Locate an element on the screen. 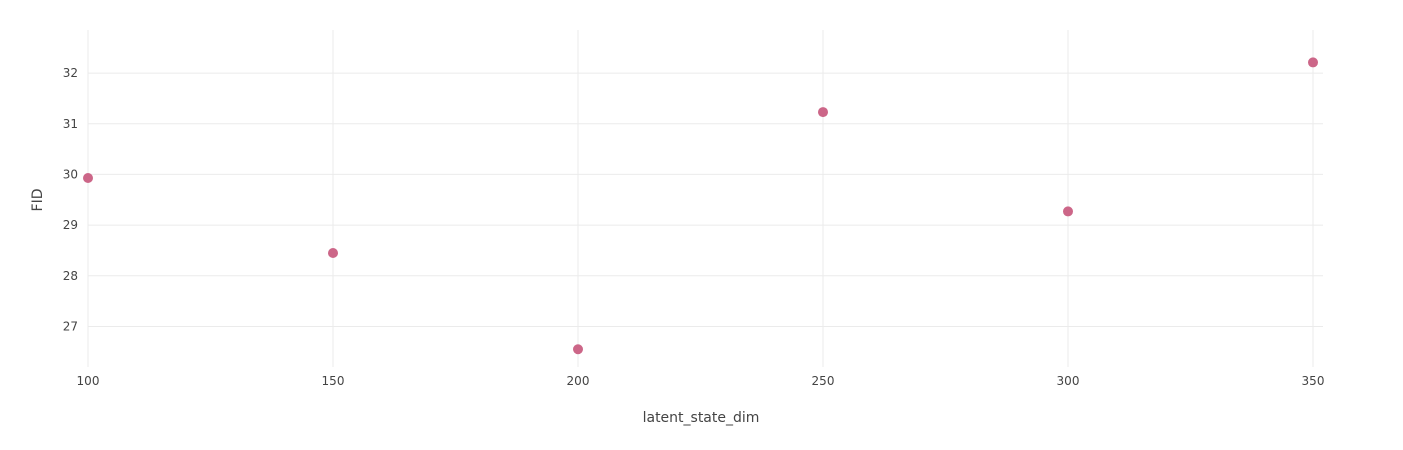 This screenshot has height=450, width=1403. y-tick-label: 28 is located at coordinates (70, 276).